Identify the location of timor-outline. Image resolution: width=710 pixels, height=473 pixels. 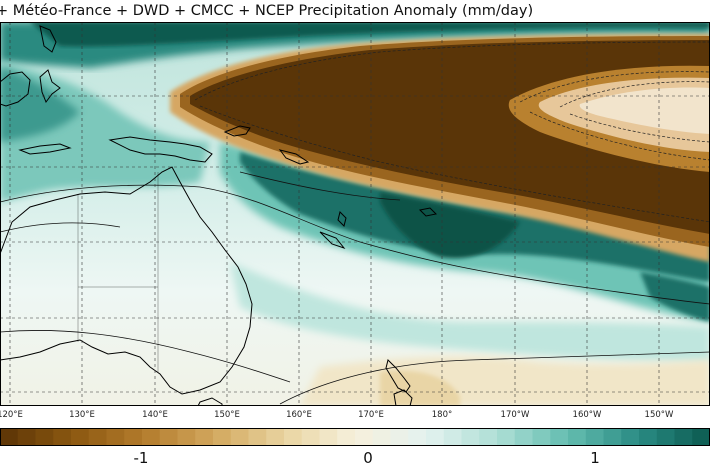
(45, 149).